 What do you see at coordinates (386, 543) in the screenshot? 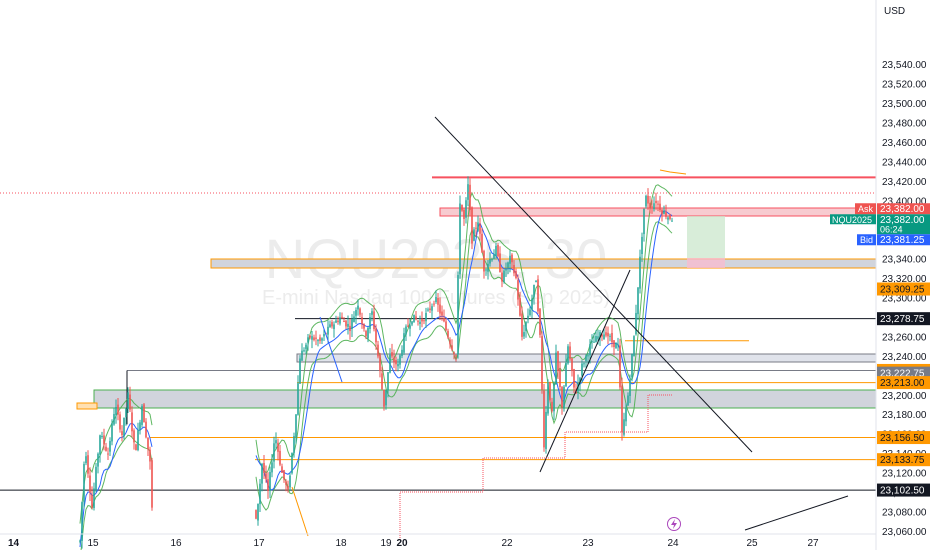
I see `time-tick-label: 19` at bounding box center [386, 543].